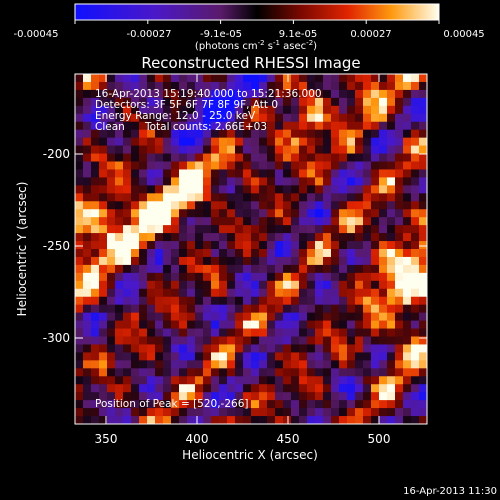 This screenshot has width=500, height=500. Describe the element at coordinates (197, 439) in the screenshot. I see `x-tick-label: 400` at that location.